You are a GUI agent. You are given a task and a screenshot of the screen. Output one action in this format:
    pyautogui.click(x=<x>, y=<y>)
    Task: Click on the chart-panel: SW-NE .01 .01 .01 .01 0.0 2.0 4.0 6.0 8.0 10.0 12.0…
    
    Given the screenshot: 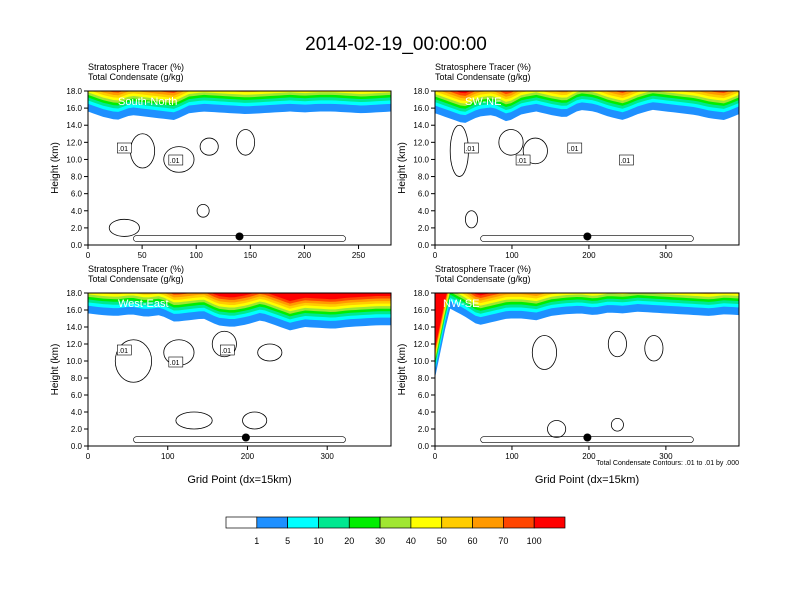 What is the action you would take?
    pyautogui.click(x=568, y=161)
    